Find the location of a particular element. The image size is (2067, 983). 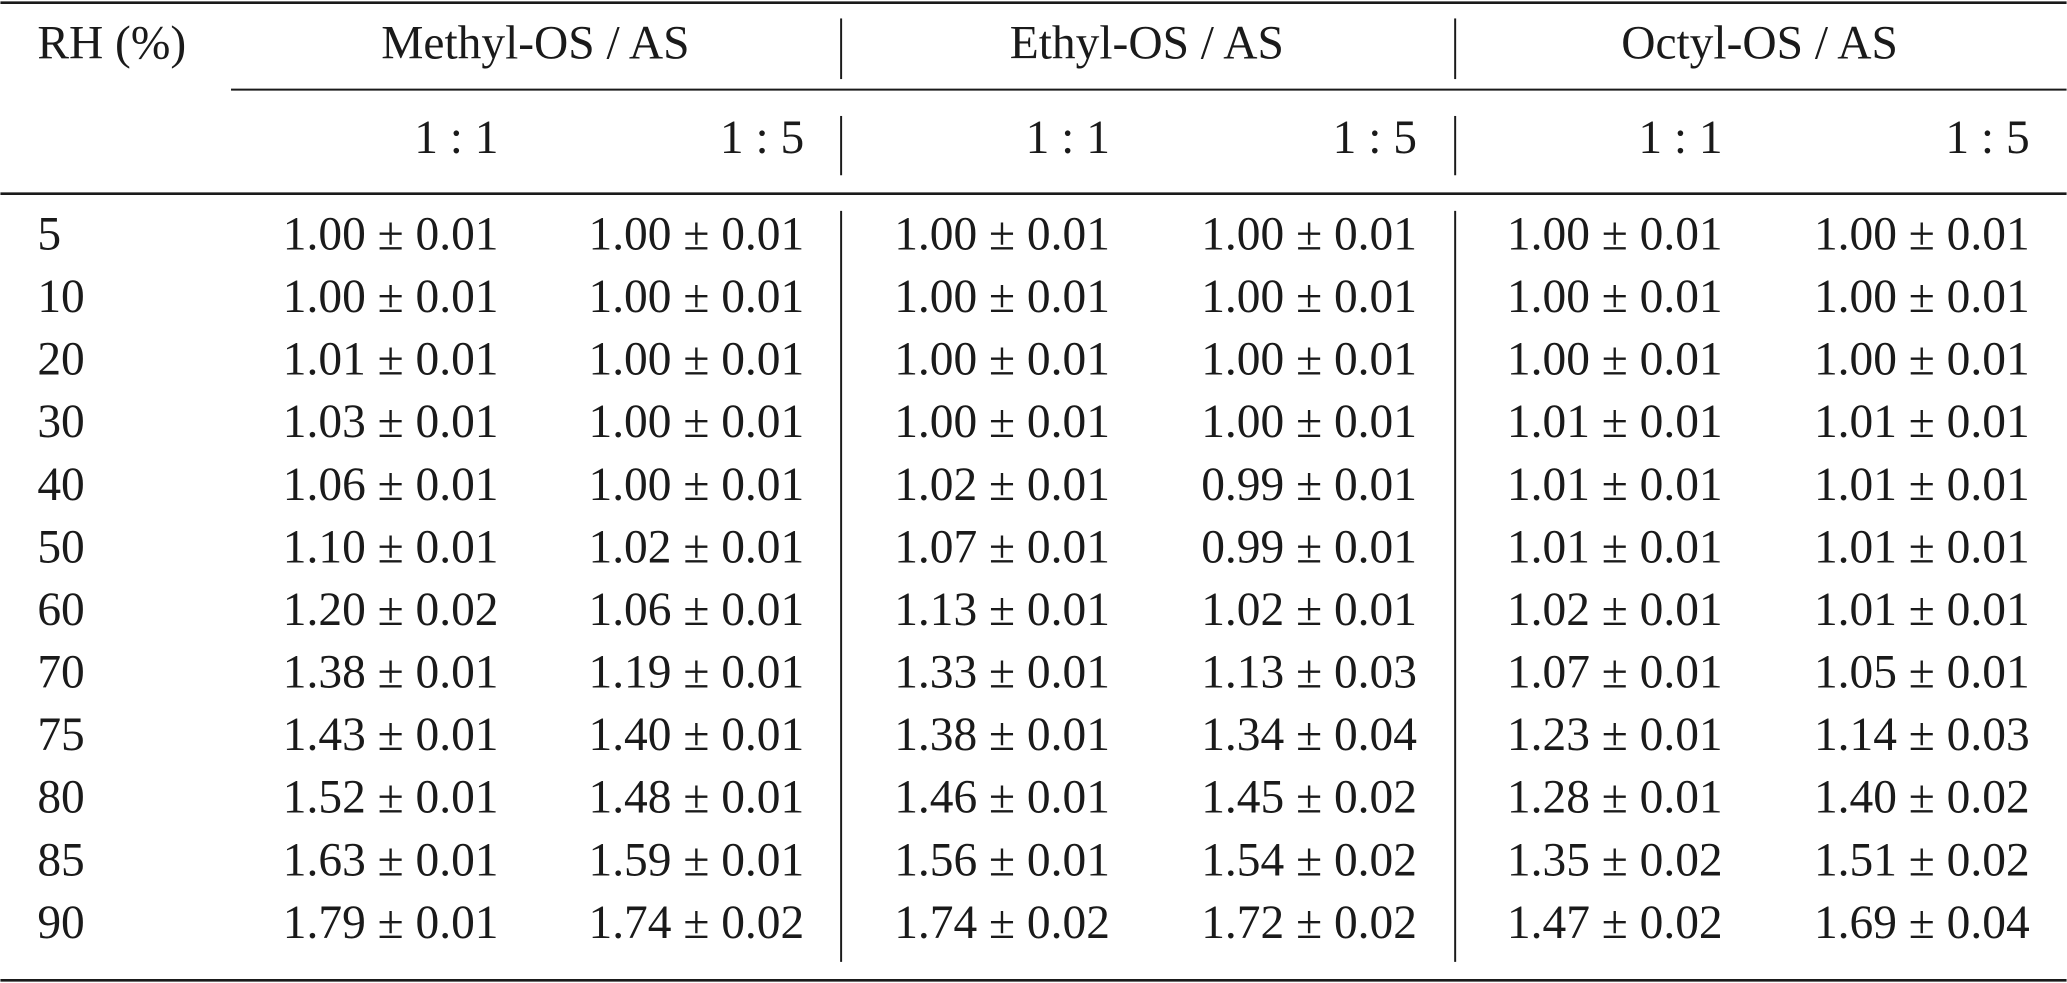

value-cell: 1.33 ± 0.01 is located at coordinates (1002, 673).